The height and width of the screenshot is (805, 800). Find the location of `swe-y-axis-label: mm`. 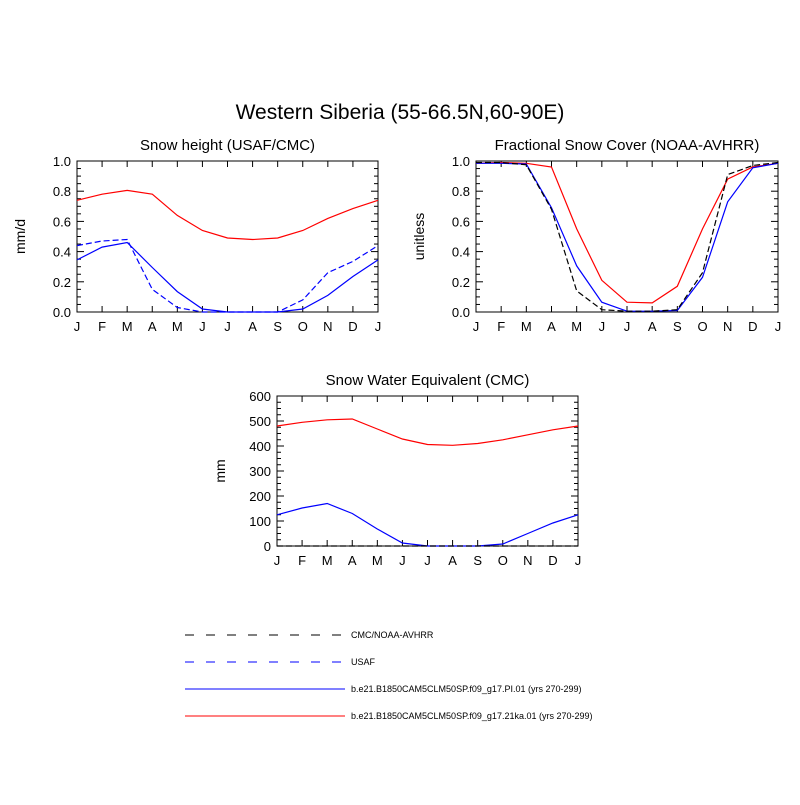

swe-y-axis-label: mm is located at coordinates (220, 470).